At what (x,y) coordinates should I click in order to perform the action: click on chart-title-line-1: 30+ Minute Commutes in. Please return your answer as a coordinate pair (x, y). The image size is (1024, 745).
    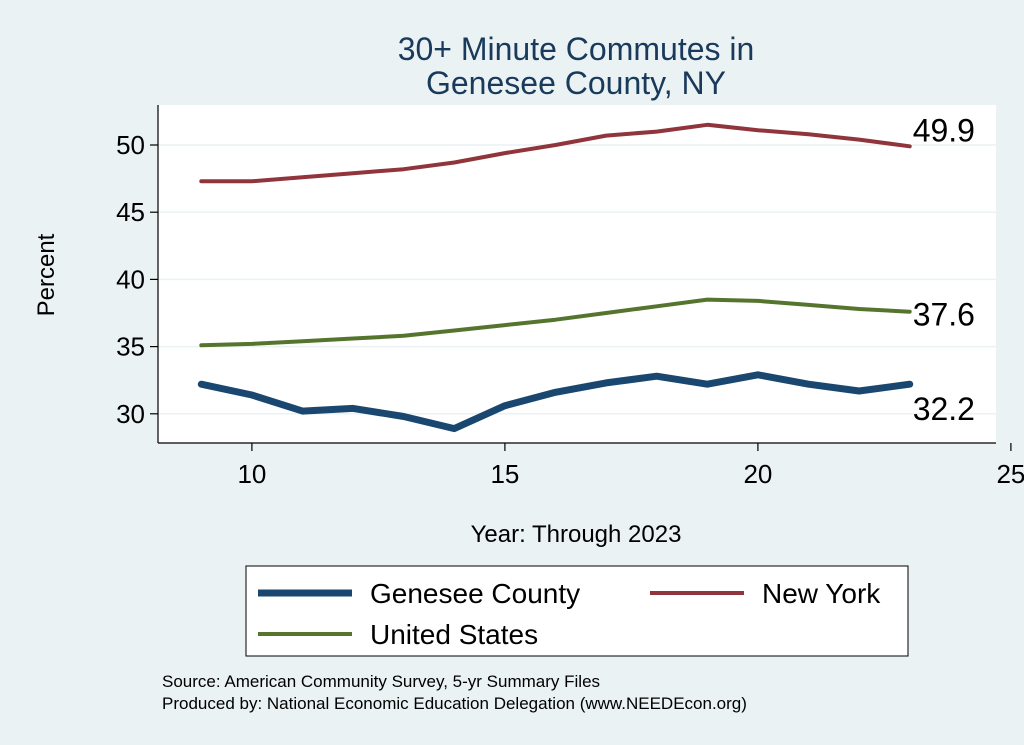
    Looking at the image, I should click on (576, 49).